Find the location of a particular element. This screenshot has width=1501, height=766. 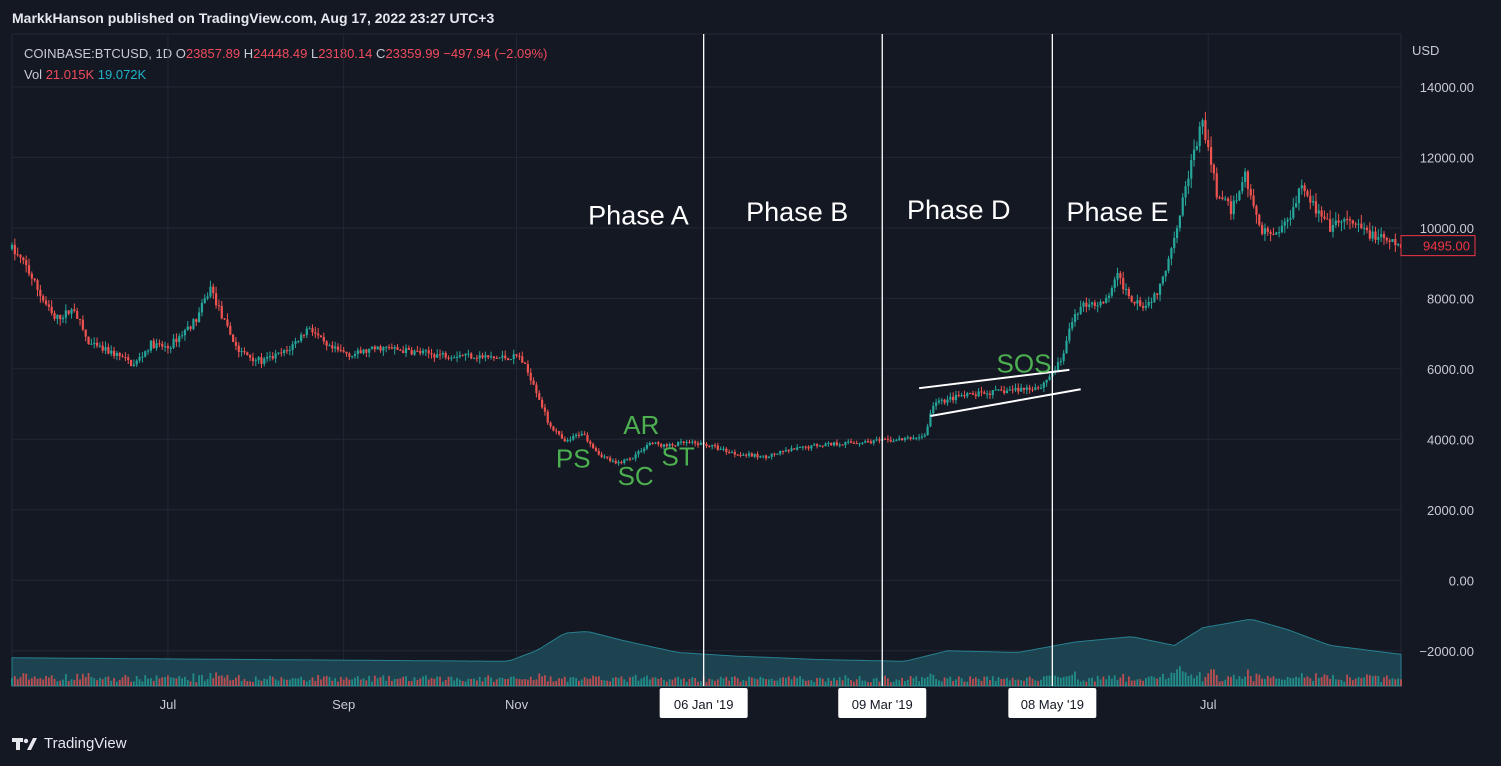

symbol-label: COINBASE:BTCUSD, 1D is located at coordinates (98, 53).